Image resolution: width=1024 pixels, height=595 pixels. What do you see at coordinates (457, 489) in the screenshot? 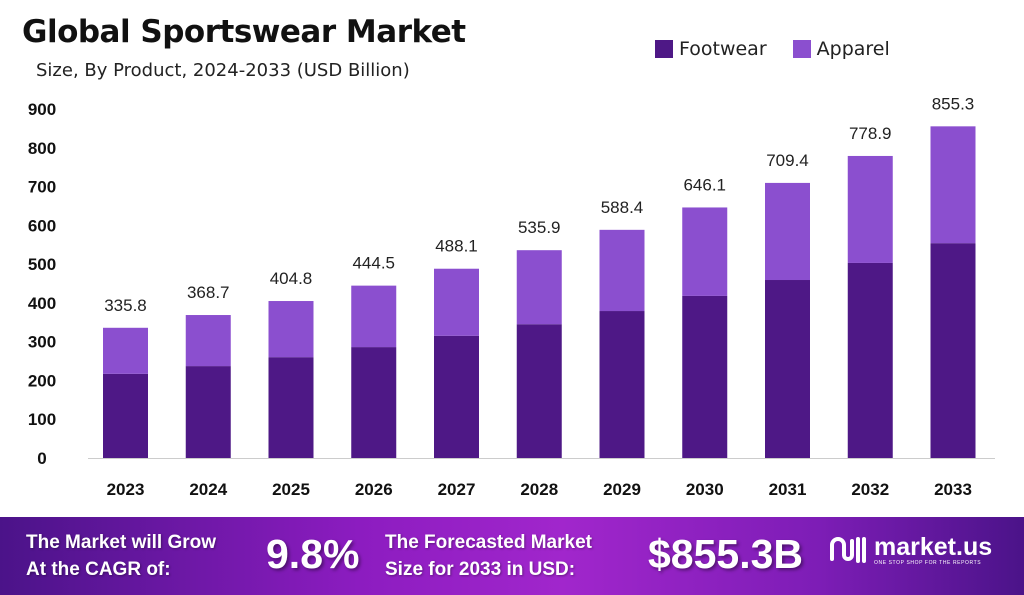
I see `x-tick-label: 2027` at bounding box center [457, 489].